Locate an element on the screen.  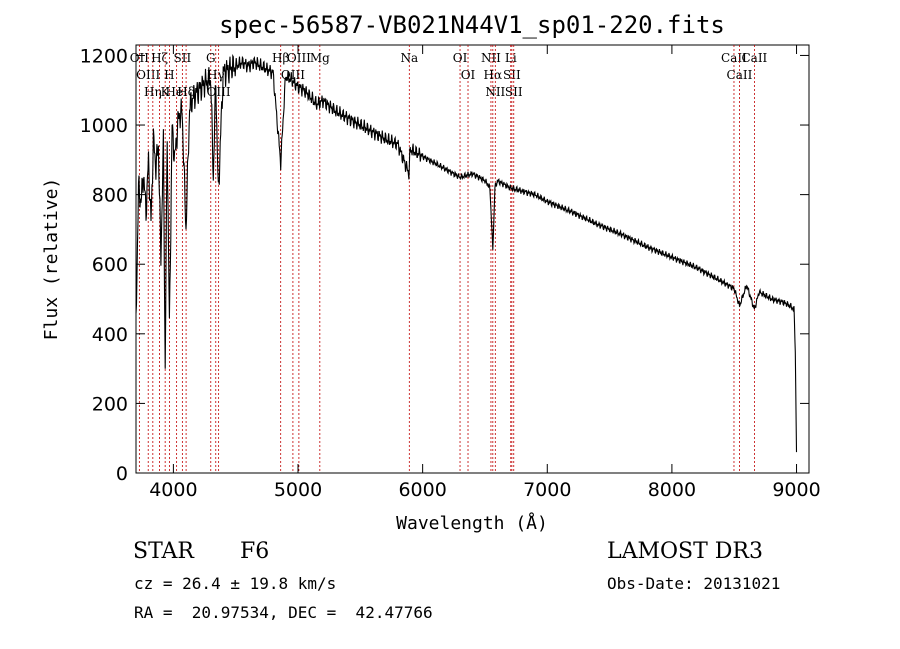
line-label: HeI is located at coordinates (176, 92).